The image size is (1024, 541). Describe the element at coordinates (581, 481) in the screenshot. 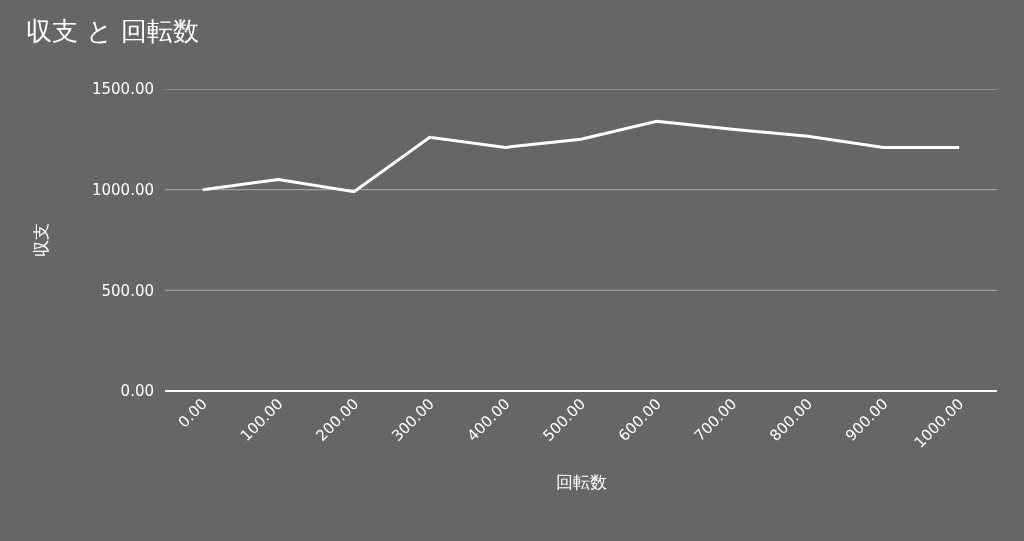

I see `x-axis-title: 回転数` at that location.